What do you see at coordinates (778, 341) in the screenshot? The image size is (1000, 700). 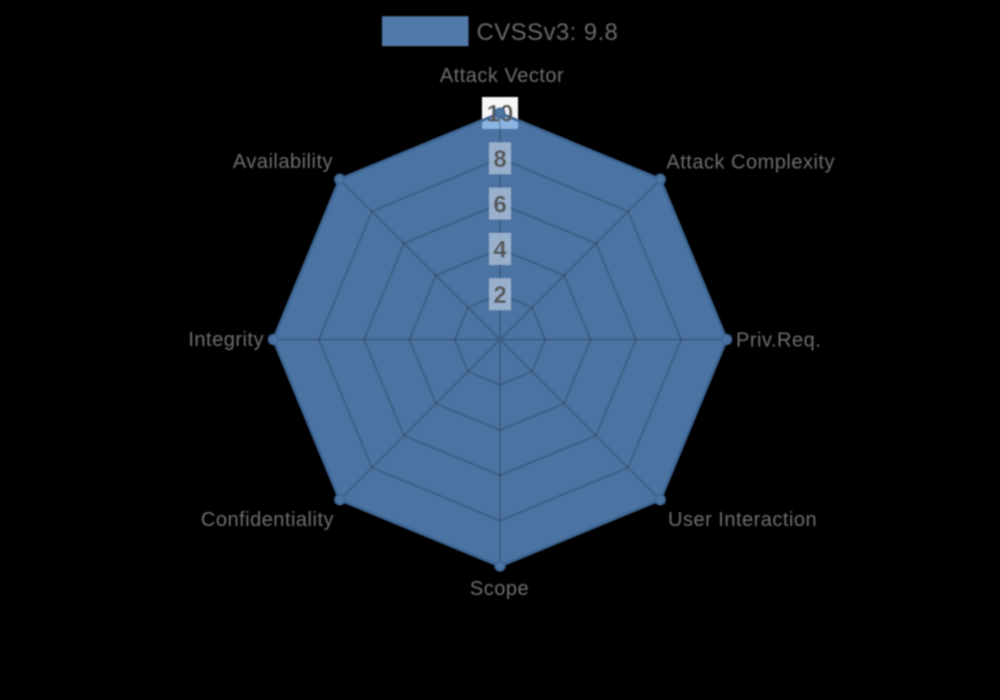 I see `svg-text: Priv.Req.` at bounding box center [778, 341].